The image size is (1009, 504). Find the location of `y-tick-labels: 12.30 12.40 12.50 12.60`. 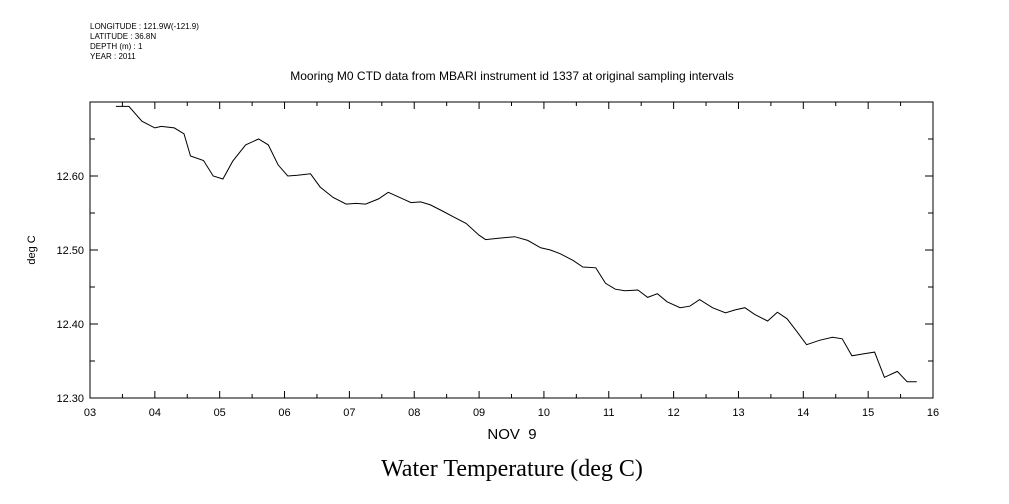

y-tick-labels: 12.30 12.40 12.50 12.60 is located at coordinates (70, 288).